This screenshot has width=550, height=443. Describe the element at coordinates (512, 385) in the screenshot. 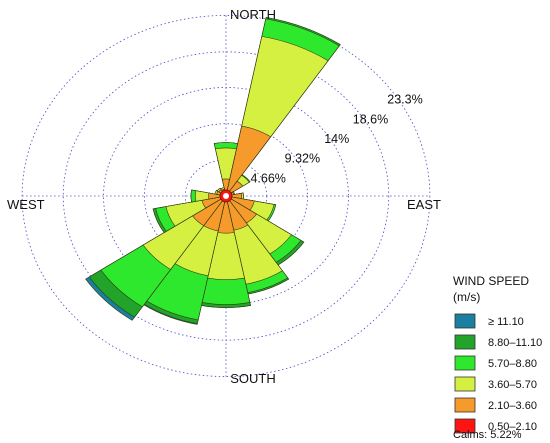

I see `legend-label-4: 3.60–5.70` at that location.